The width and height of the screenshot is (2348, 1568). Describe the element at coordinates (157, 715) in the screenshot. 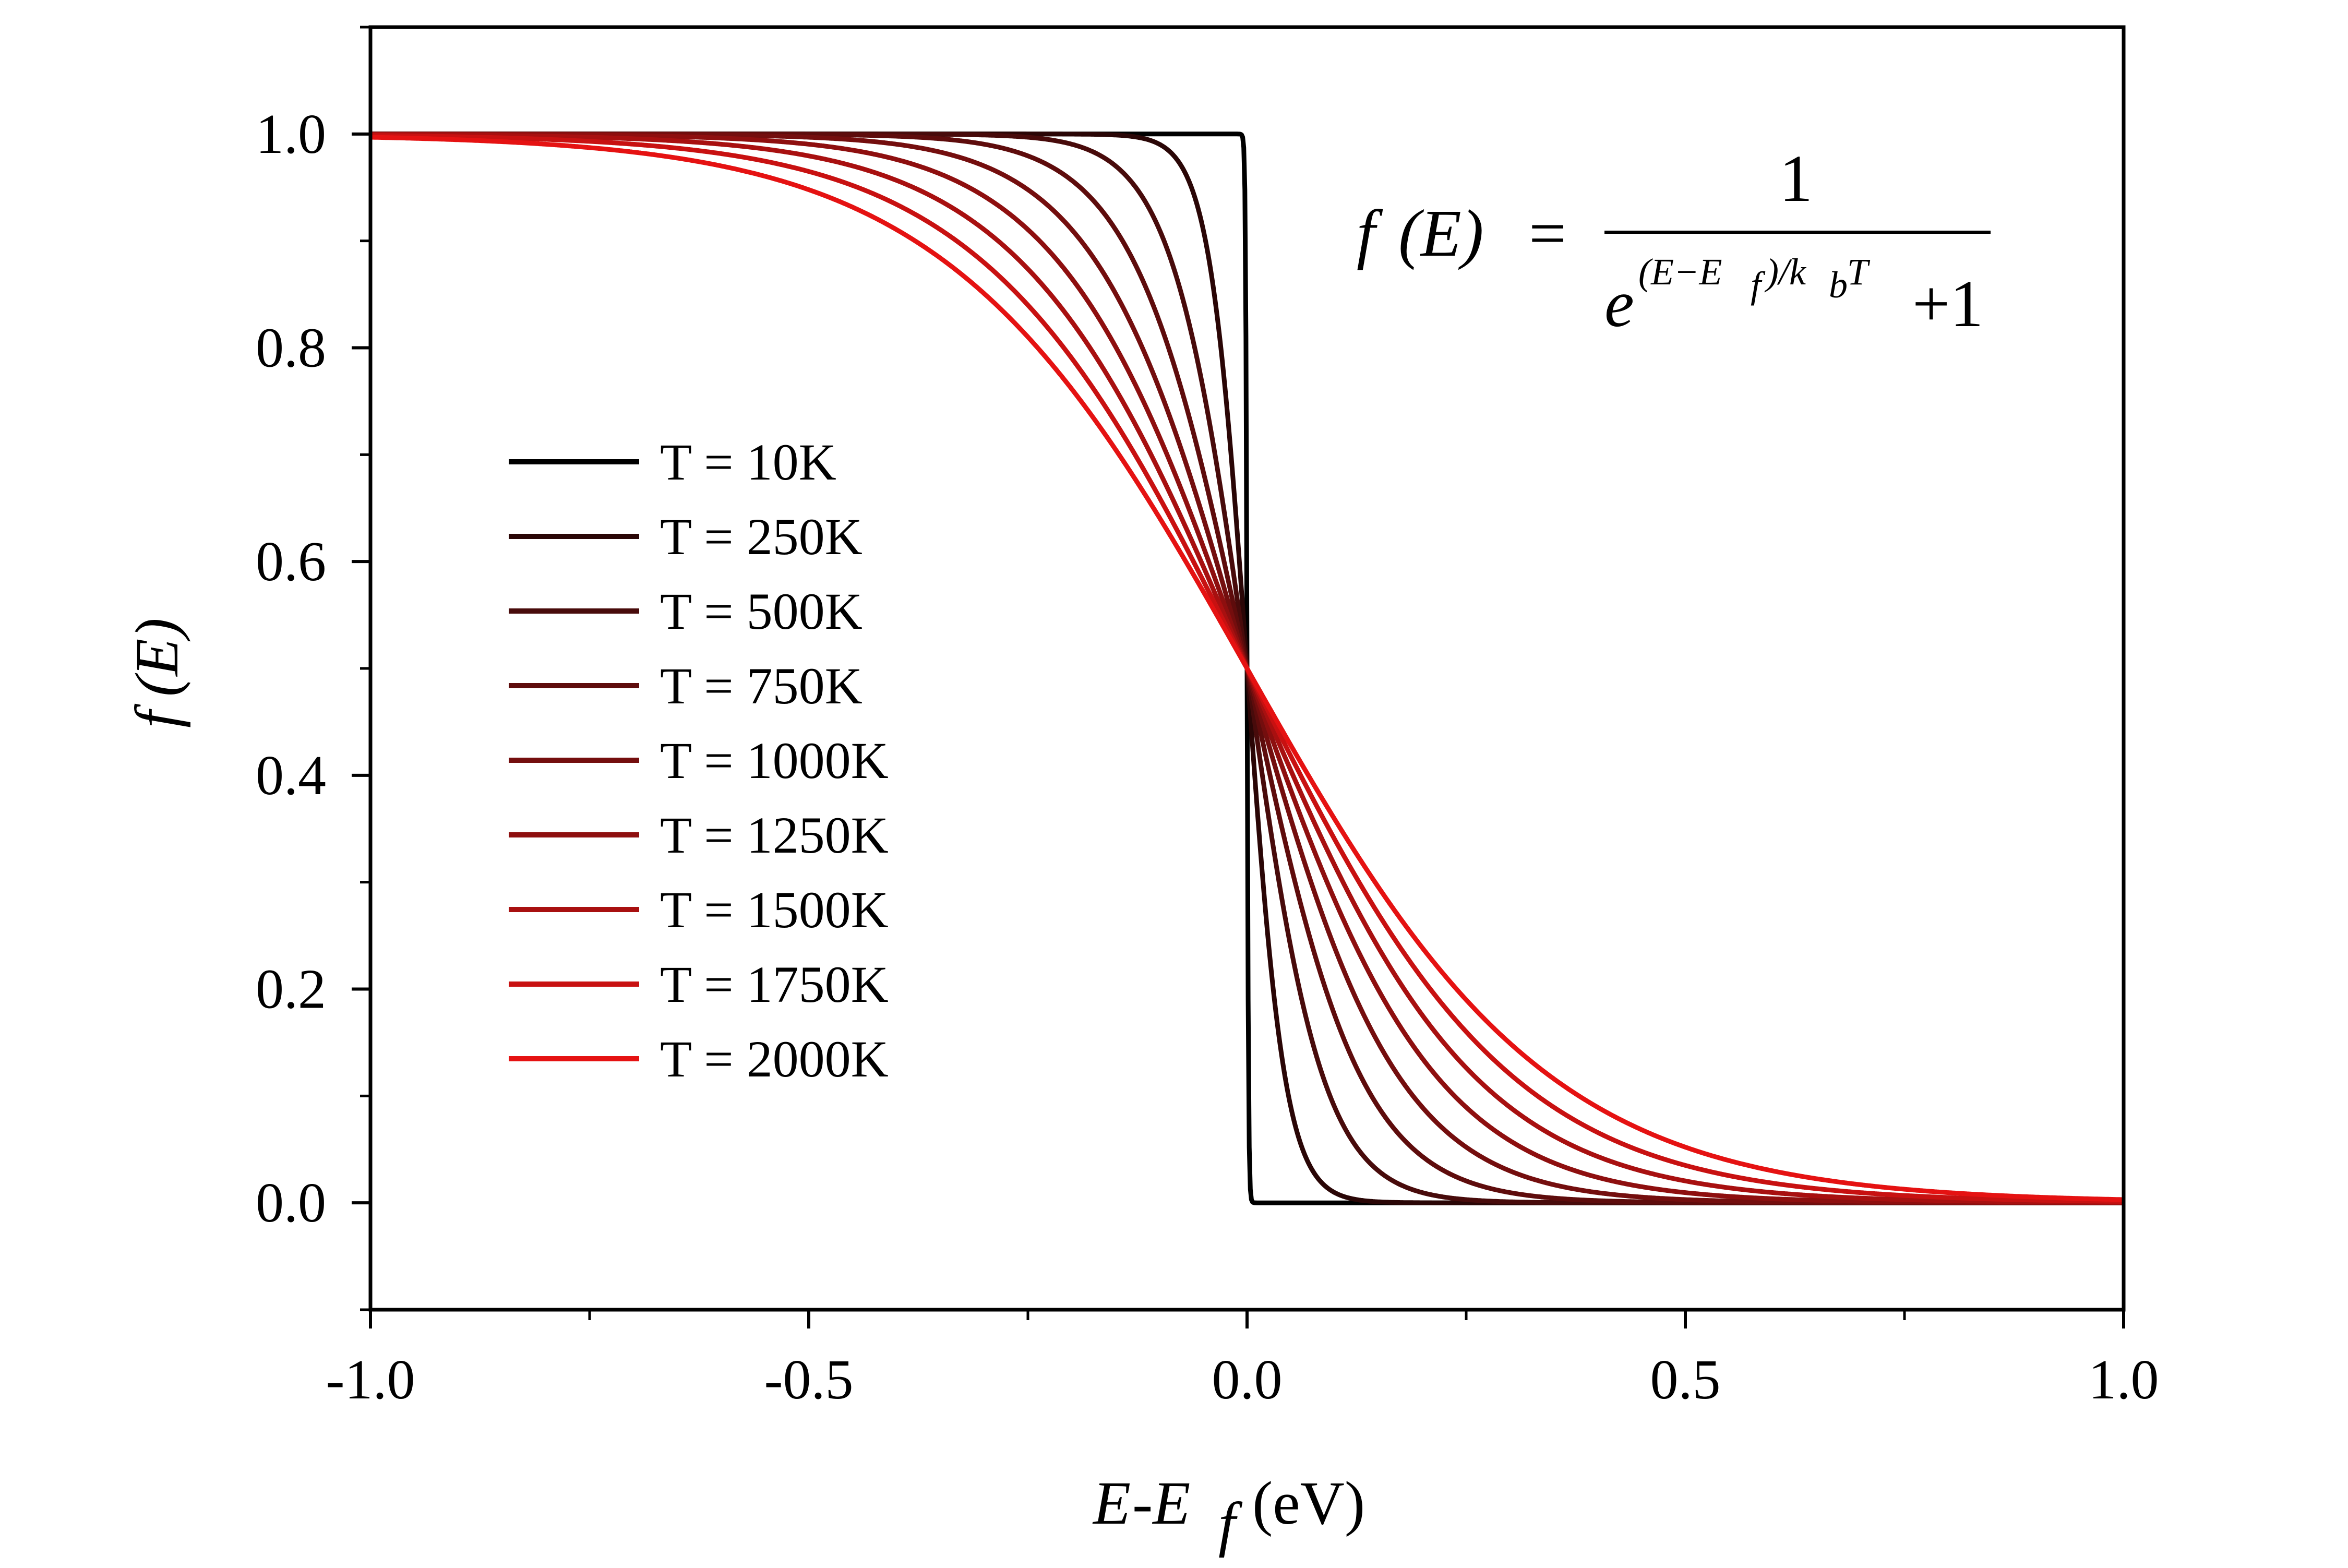

I see `y-axis-title-func: f` at that location.